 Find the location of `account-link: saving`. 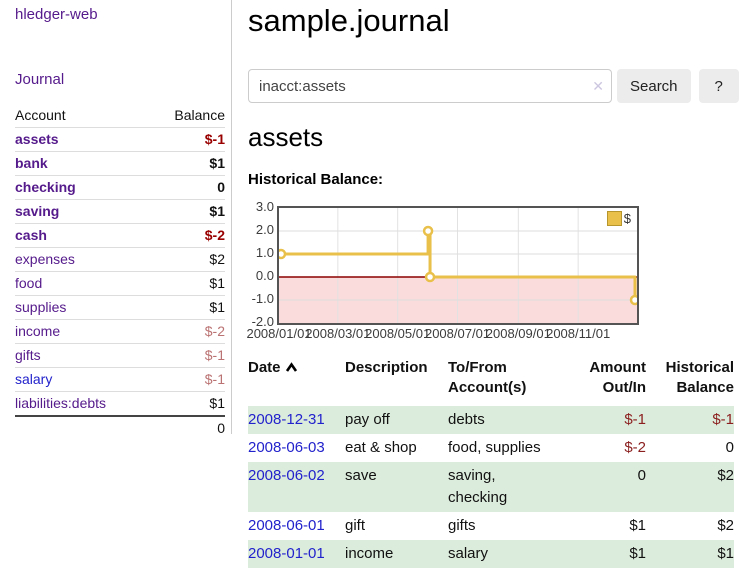

account-link: saving is located at coordinates (37, 211).